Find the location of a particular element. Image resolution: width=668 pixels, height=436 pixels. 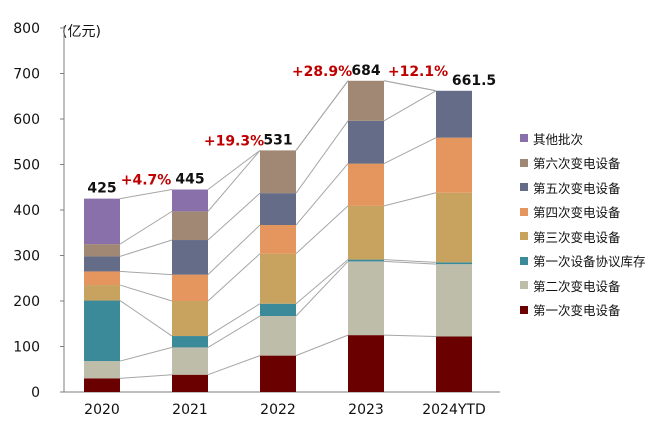

legend-item: 第一次变电设备 is located at coordinates (594, 310).